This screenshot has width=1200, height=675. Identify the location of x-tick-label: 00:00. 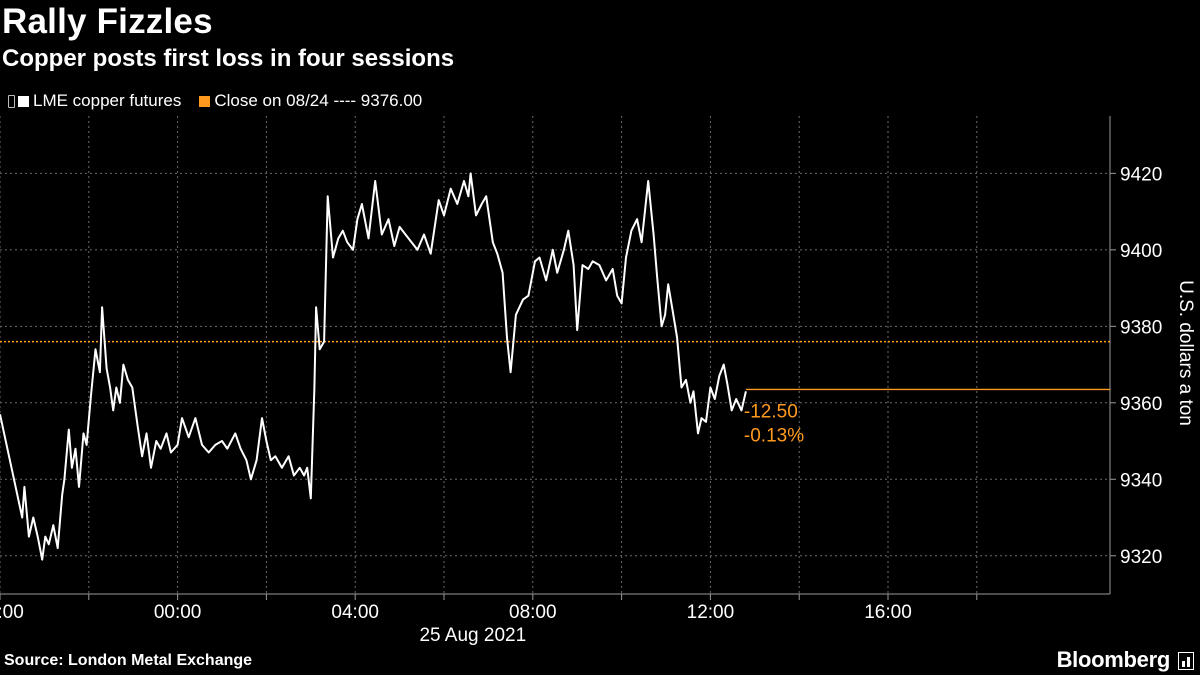
(178, 612).